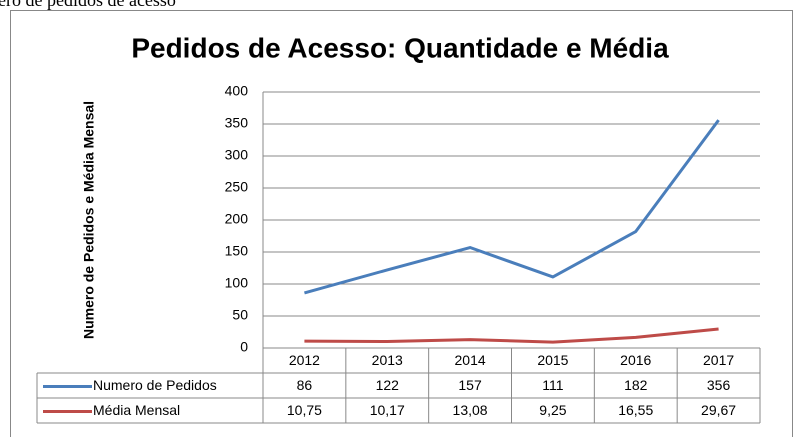  Describe the element at coordinates (400, 47) in the screenshot. I see `chart-title: Pedidos de Acesso: Quantidade e Média` at that location.